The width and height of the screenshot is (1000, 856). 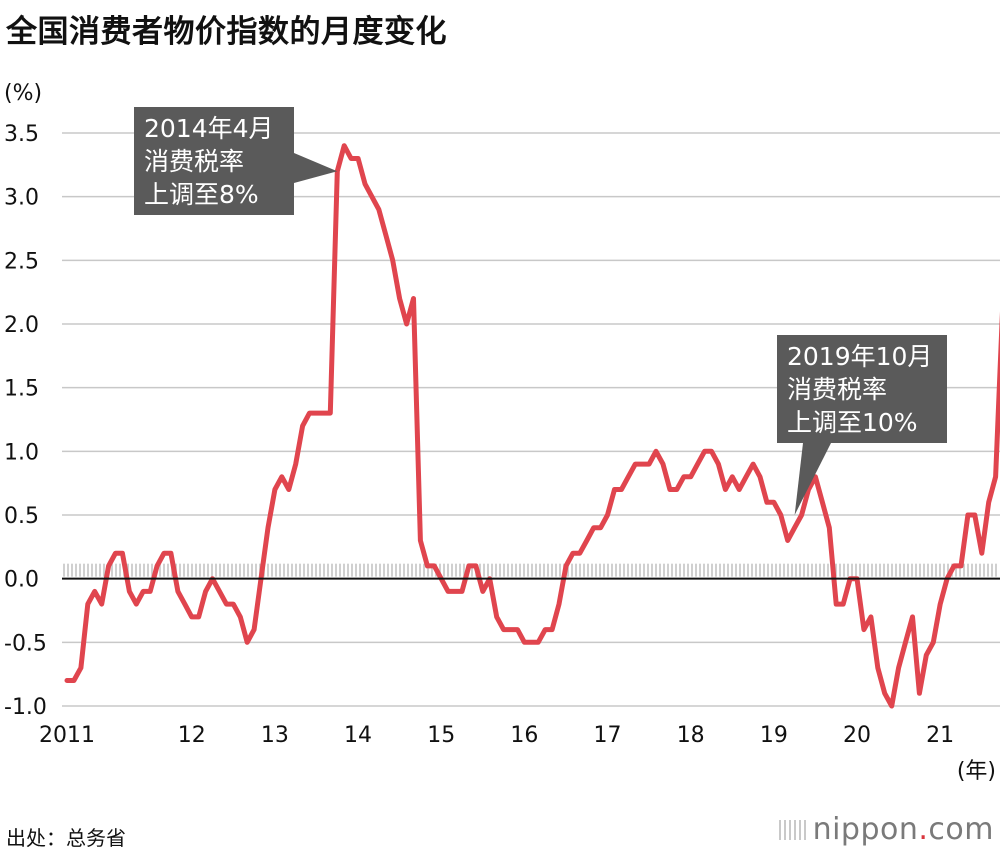 I want to click on x-tick-label: 18, so click(x=691, y=735).